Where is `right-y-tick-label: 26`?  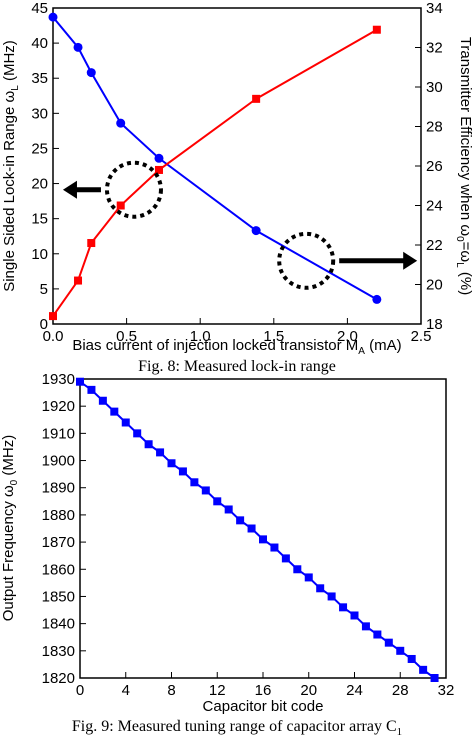
right-y-tick-label: 26 is located at coordinates (434, 166).